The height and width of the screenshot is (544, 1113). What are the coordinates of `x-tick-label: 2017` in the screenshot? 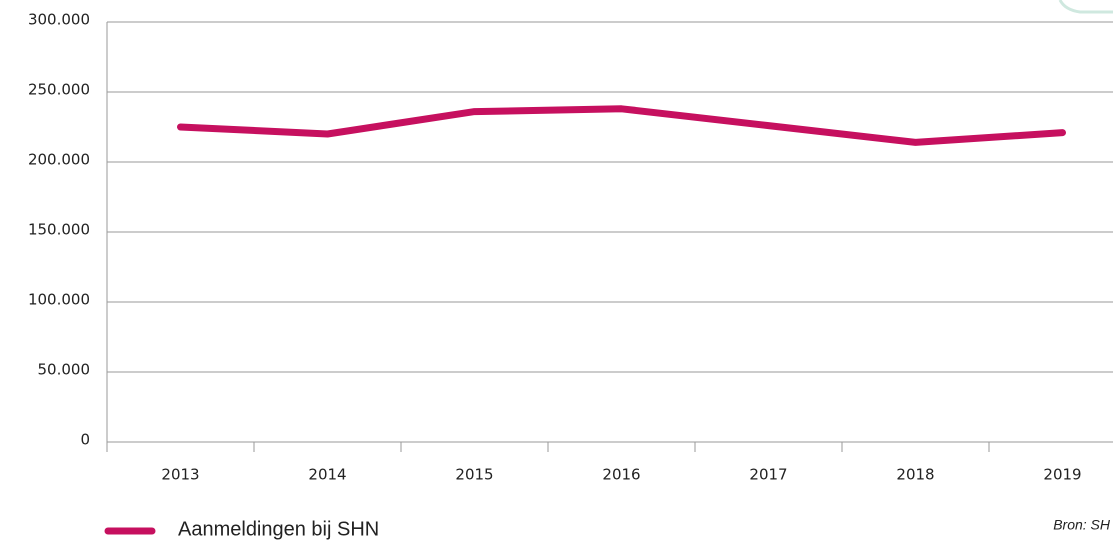 It's located at (768, 475).